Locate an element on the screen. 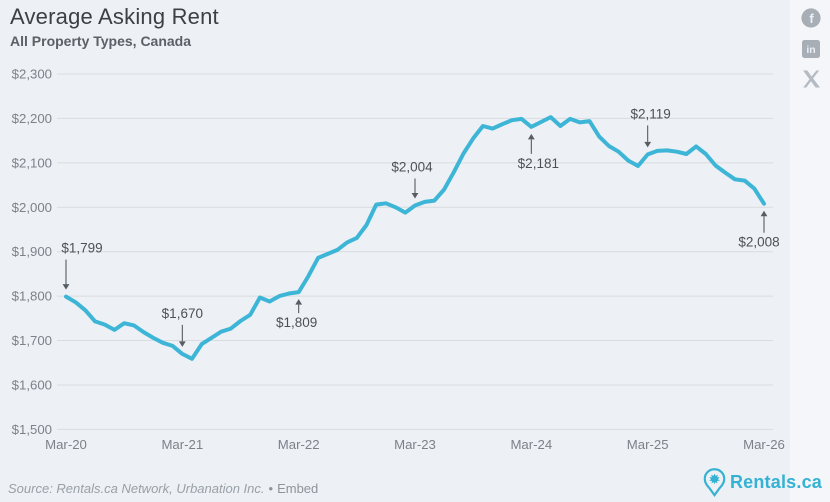  y-axis-label: $1,500 is located at coordinates (32, 429).